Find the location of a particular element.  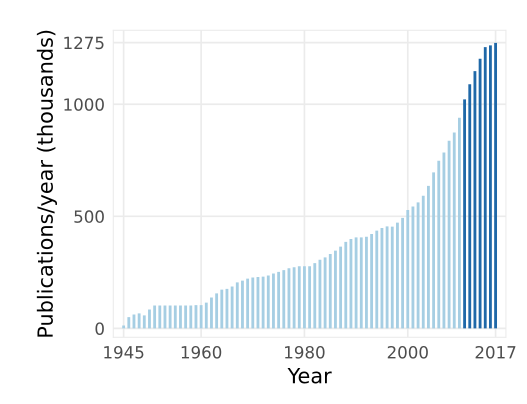

y-tick-label: 500 is located at coordinates (89, 216).